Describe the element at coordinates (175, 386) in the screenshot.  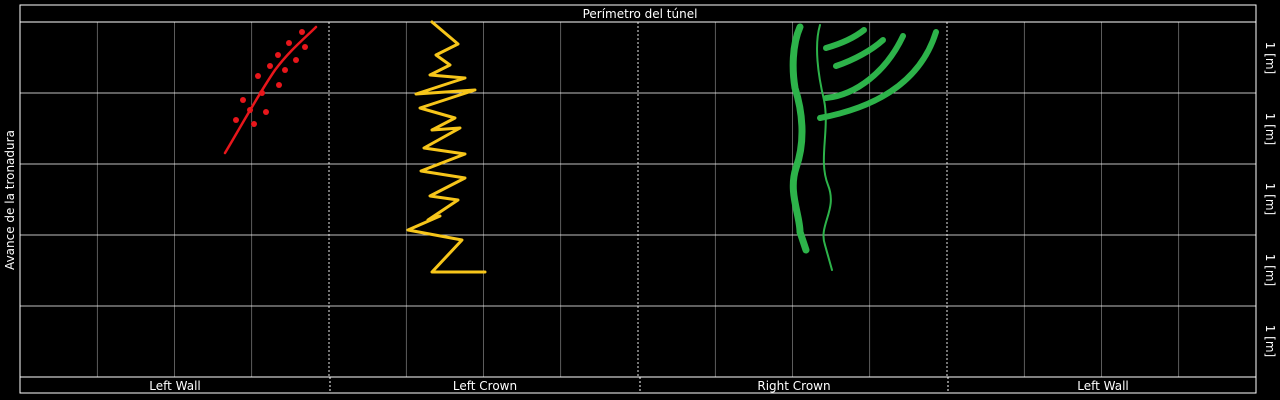
I see `section-label-left-wall-1: Left Wall` at that location.